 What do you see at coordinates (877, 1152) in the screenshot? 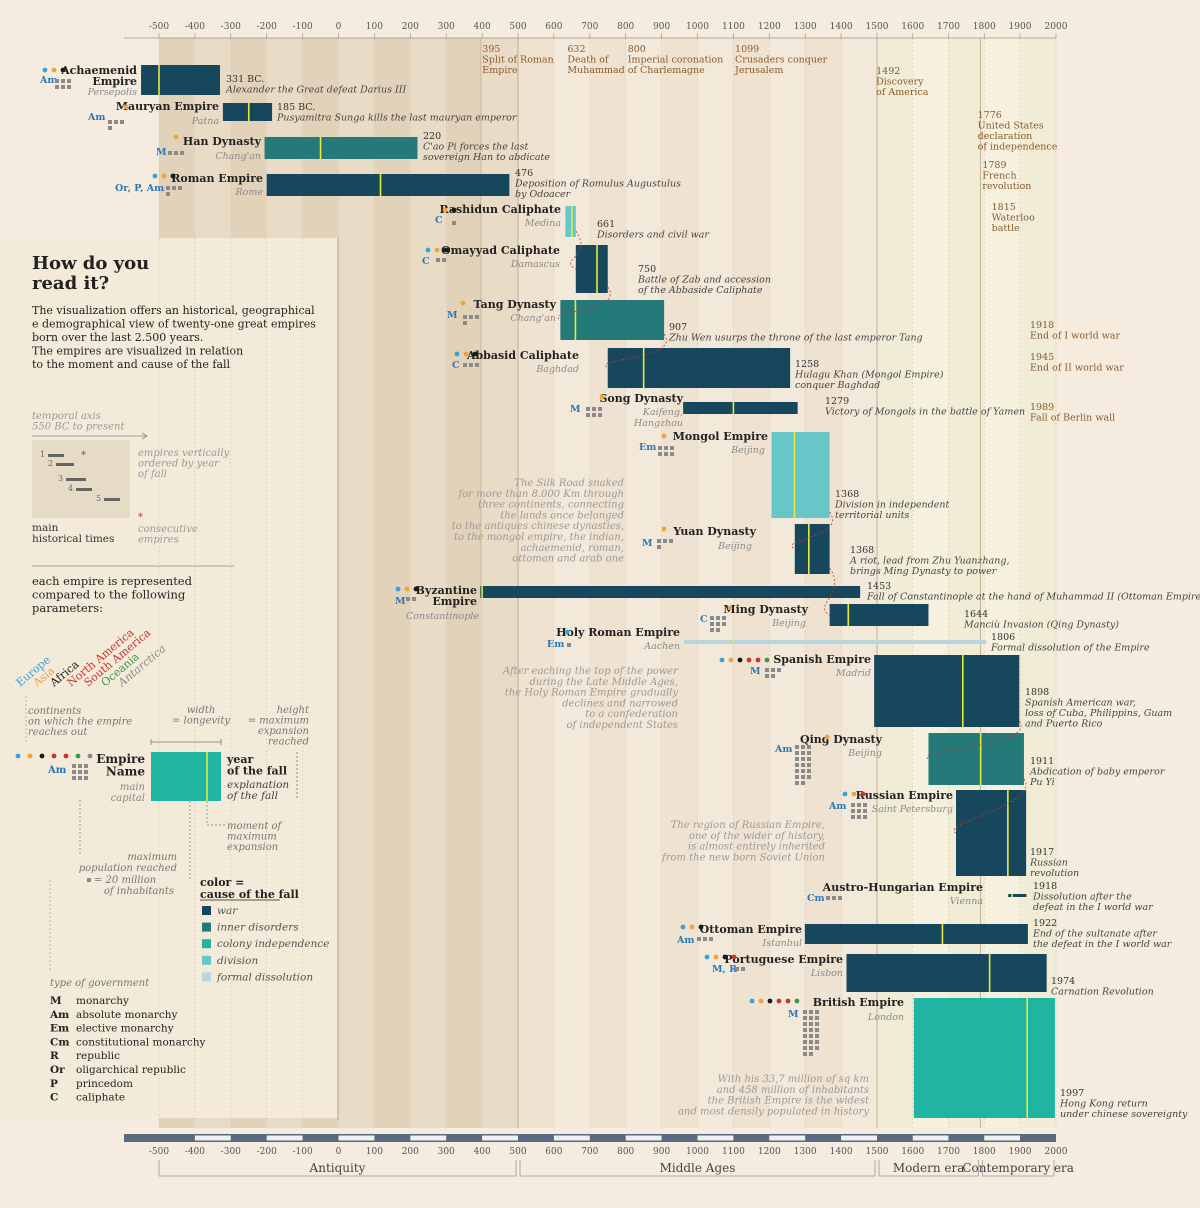
I see `axis-tick-bottom: 1500` at bounding box center [877, 1152].